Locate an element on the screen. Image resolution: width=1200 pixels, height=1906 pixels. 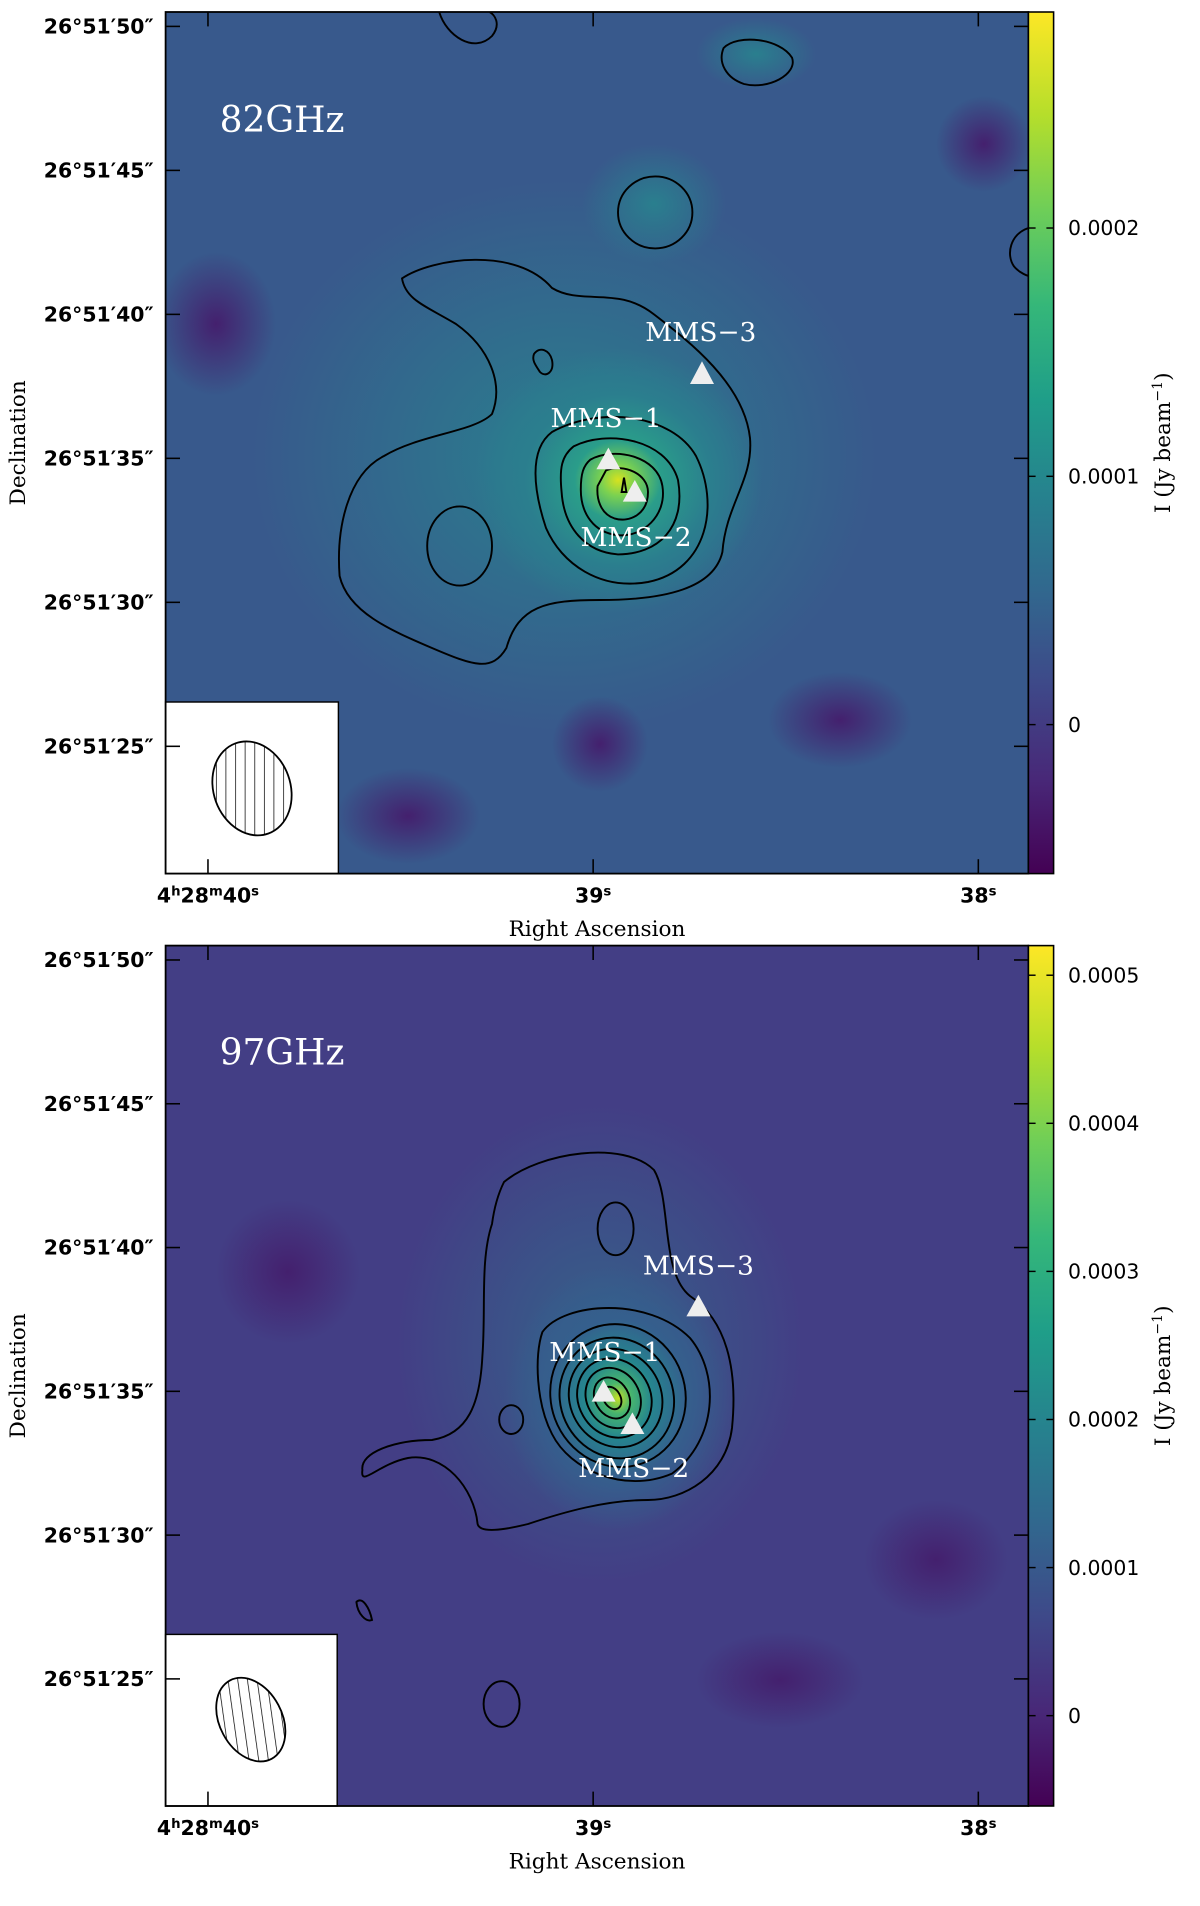
colorbar-tick-label: 0.0005 is located at coordinates (1103, 975).